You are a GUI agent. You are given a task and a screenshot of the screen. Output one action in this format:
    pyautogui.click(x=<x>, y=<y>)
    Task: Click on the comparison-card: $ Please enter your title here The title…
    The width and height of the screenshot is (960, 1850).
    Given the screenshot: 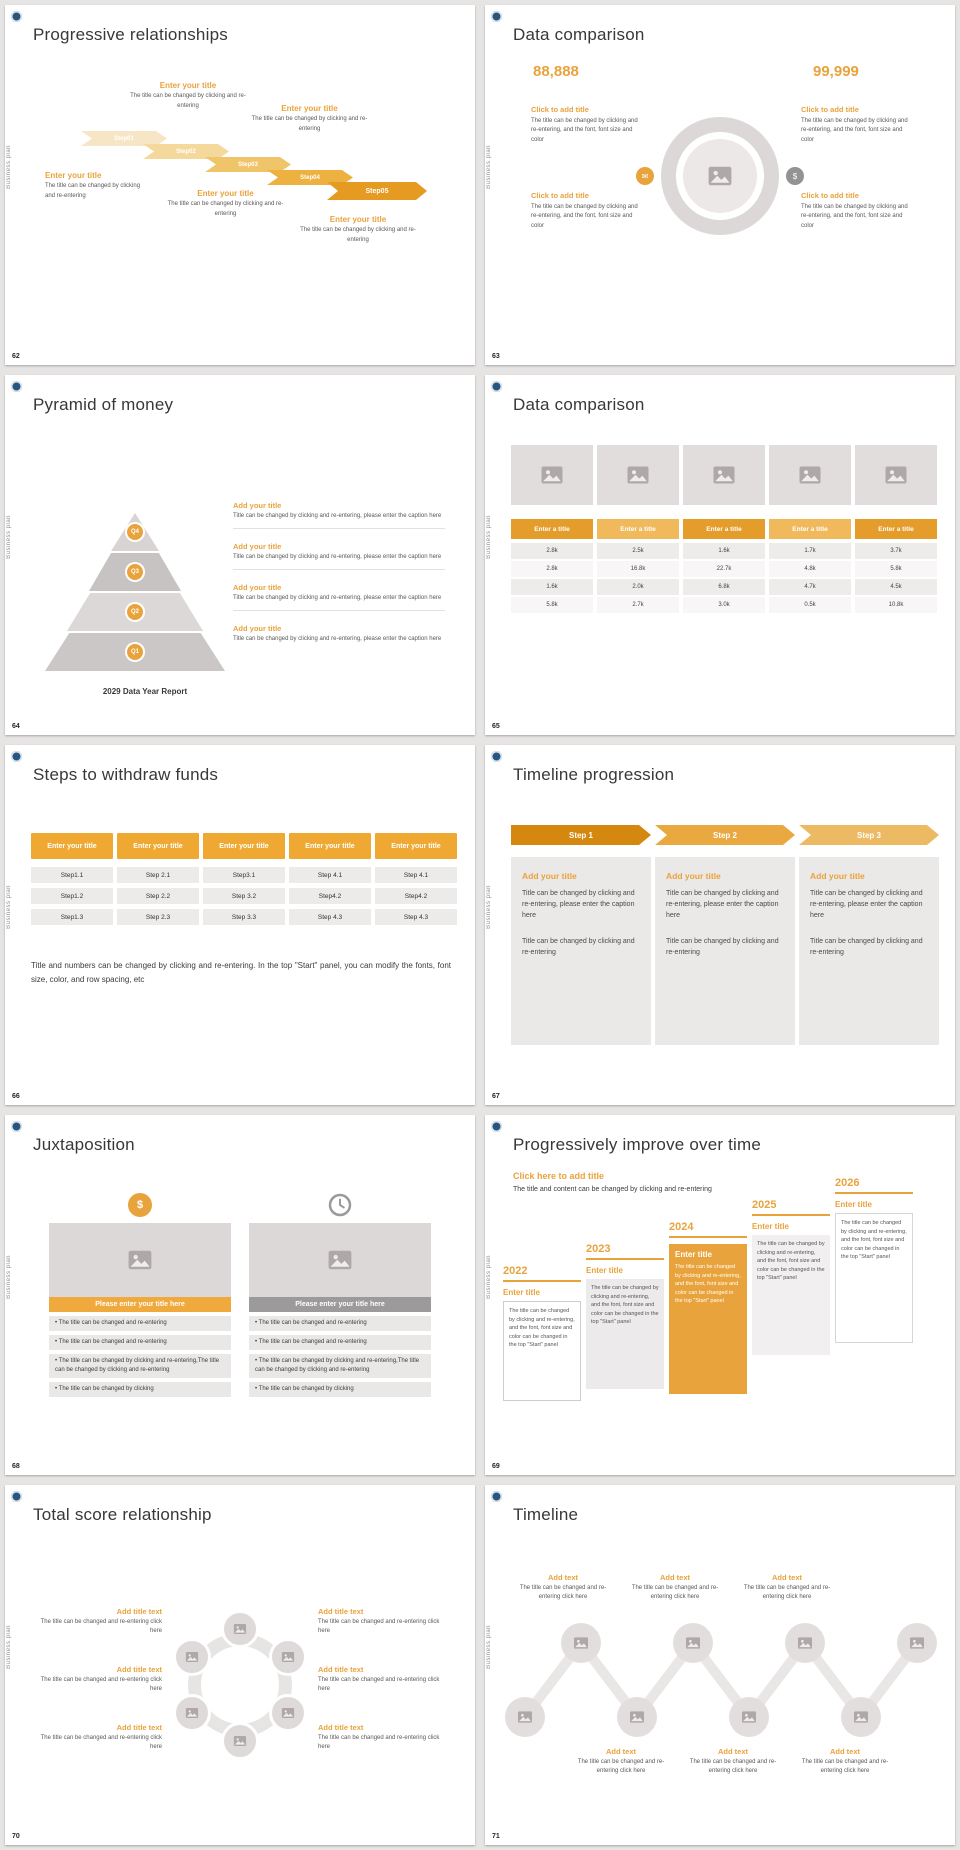 What is the action you would take?
    pyautogui.click(x=140, y=1295)
    